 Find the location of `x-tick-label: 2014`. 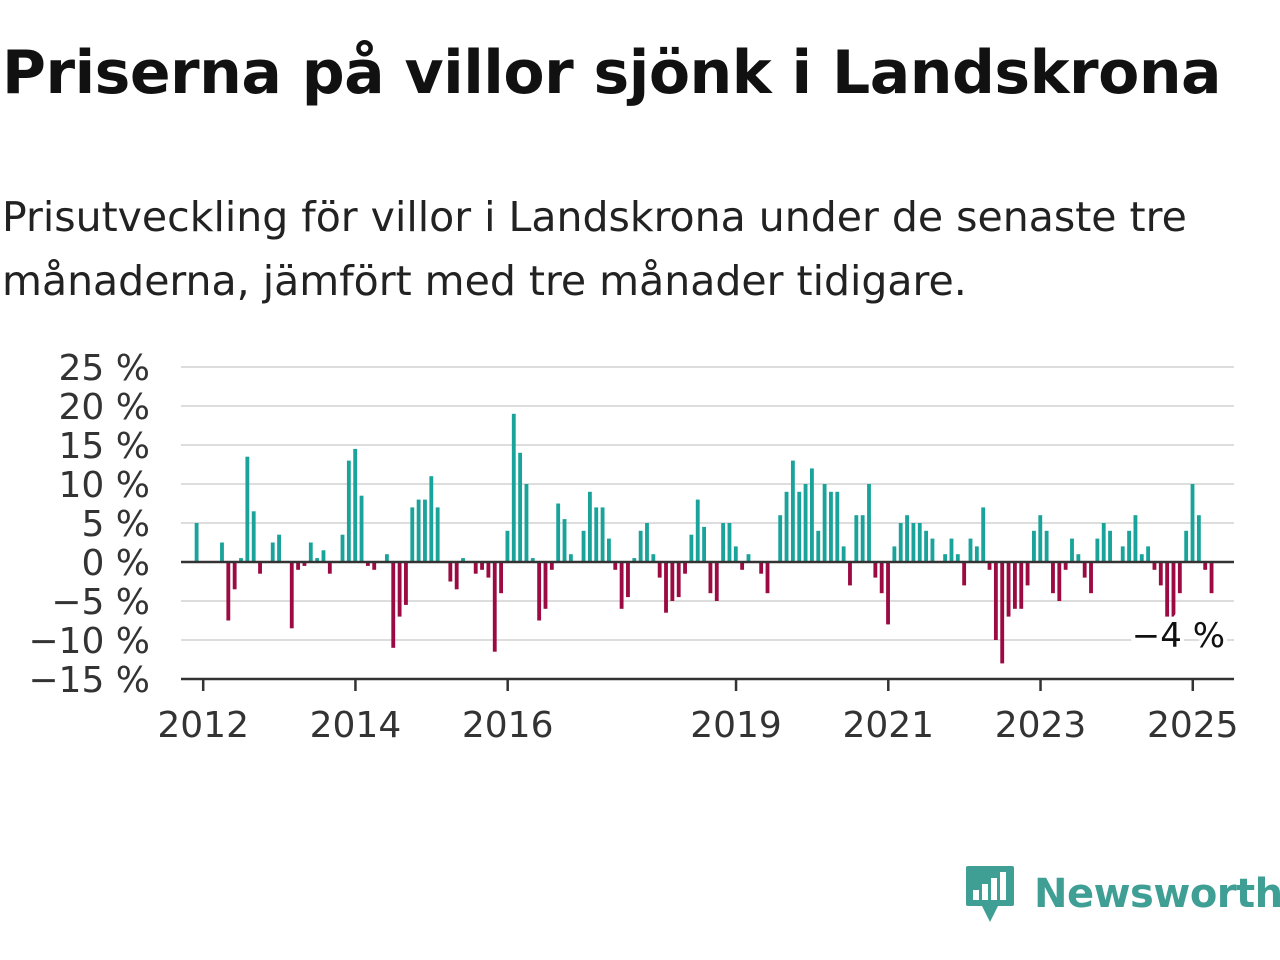

x-tick-label: 2014 is located at coordinates (356, 725).